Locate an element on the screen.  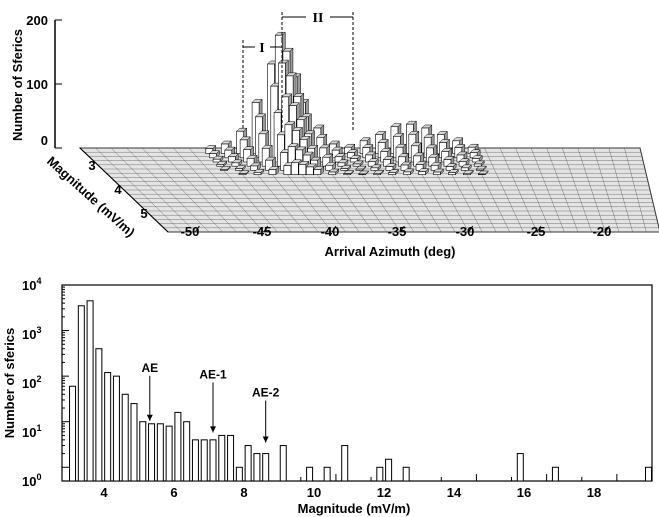
x-axis-label: Magnitude (mV/m) is located at coordinates (354, 508).